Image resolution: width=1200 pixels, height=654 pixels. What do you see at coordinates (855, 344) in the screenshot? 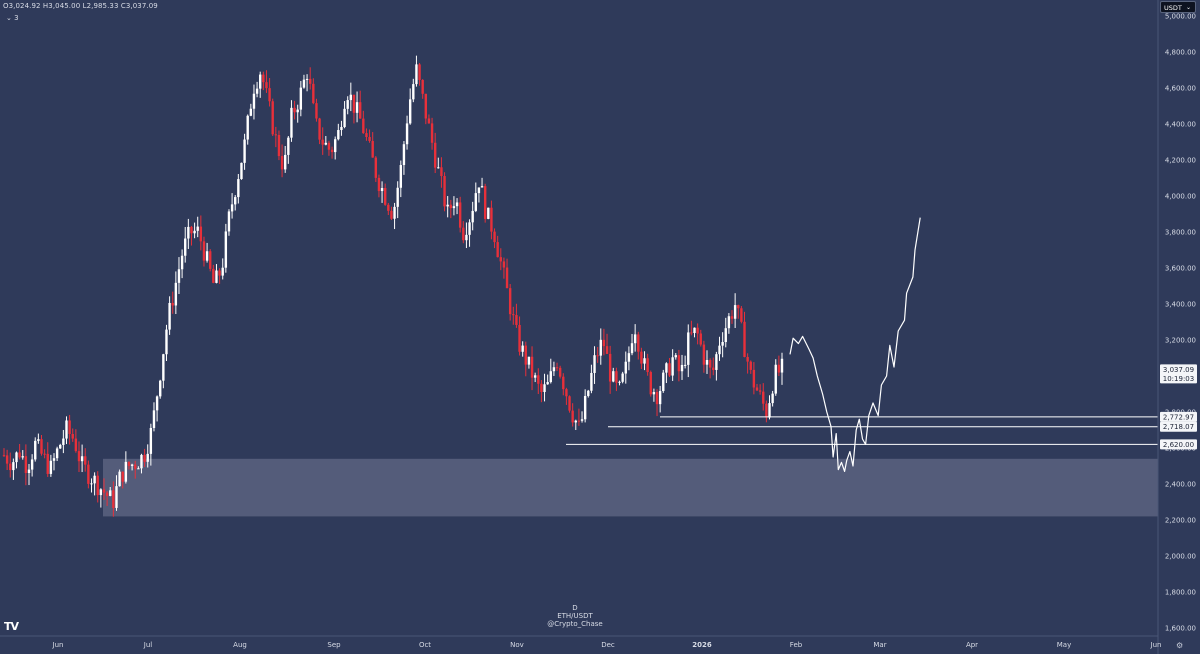
I see `projection-path` at bounding box center [855, 344].